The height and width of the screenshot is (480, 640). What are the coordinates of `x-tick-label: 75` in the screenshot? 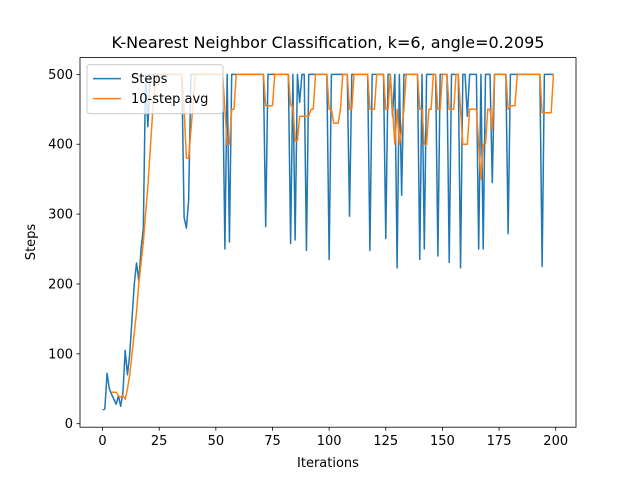 It's located at (272, 441).